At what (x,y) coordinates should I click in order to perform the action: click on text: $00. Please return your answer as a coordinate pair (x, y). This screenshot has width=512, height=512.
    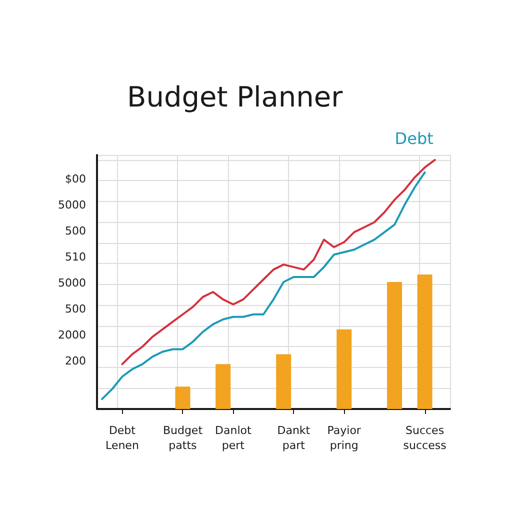
    Looking at the image, I should click on (75, 179).